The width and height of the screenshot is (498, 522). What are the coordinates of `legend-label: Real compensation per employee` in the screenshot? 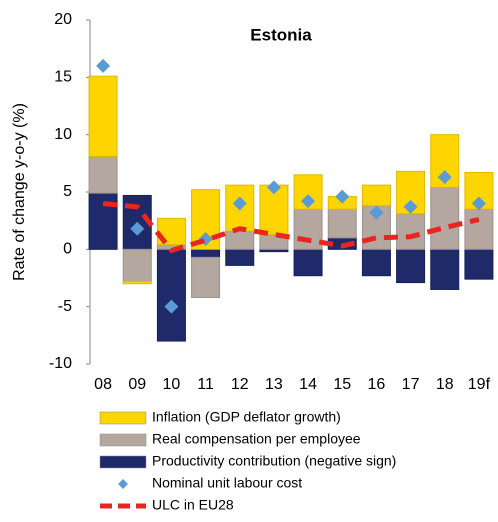 It's located at (256, 439).